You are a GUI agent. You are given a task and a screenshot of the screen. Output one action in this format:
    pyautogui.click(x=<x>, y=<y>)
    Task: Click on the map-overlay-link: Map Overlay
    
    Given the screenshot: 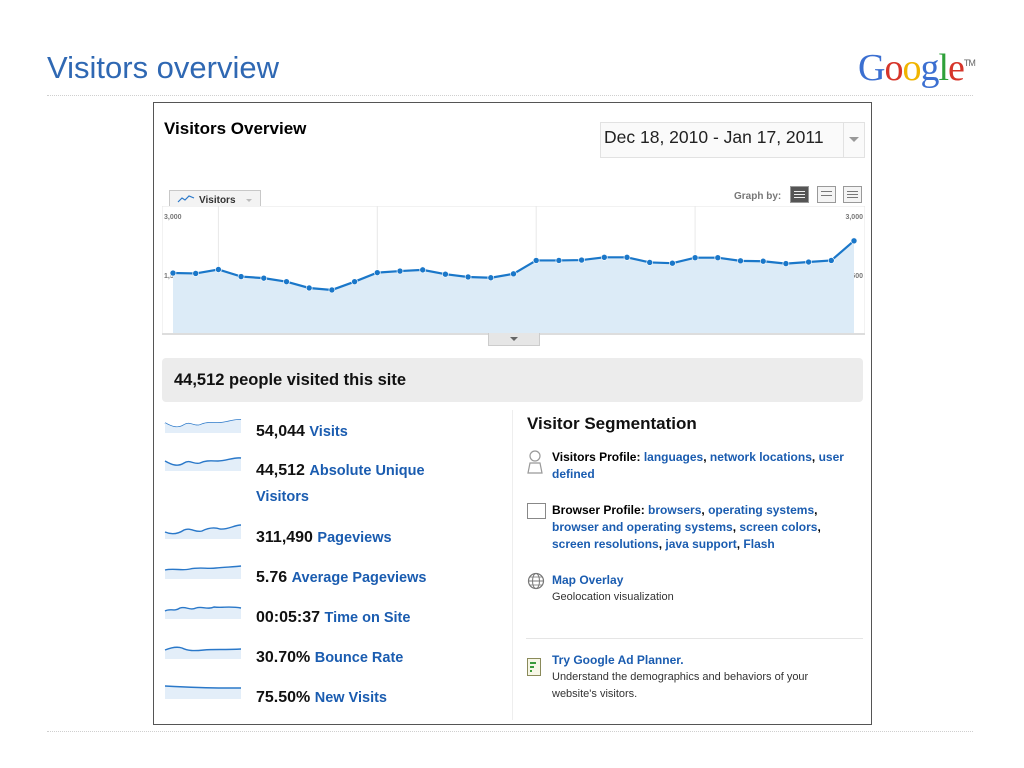 What is the action you would take?
    pyautogui.click(x=588, y=580)
    